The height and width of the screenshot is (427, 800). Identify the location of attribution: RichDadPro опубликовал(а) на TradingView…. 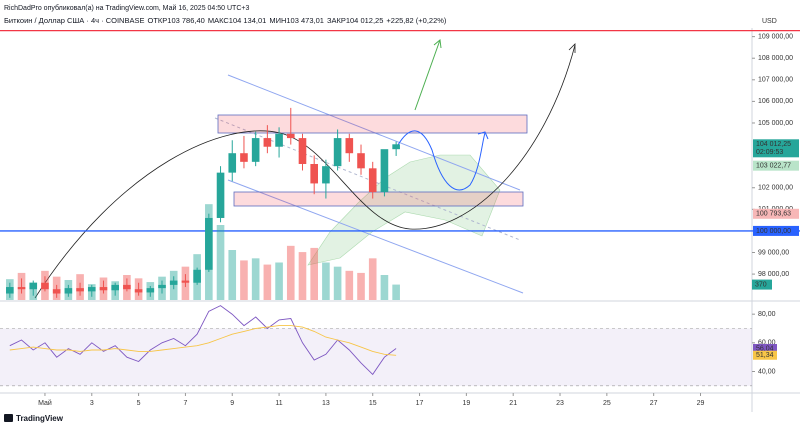
(126, 8).